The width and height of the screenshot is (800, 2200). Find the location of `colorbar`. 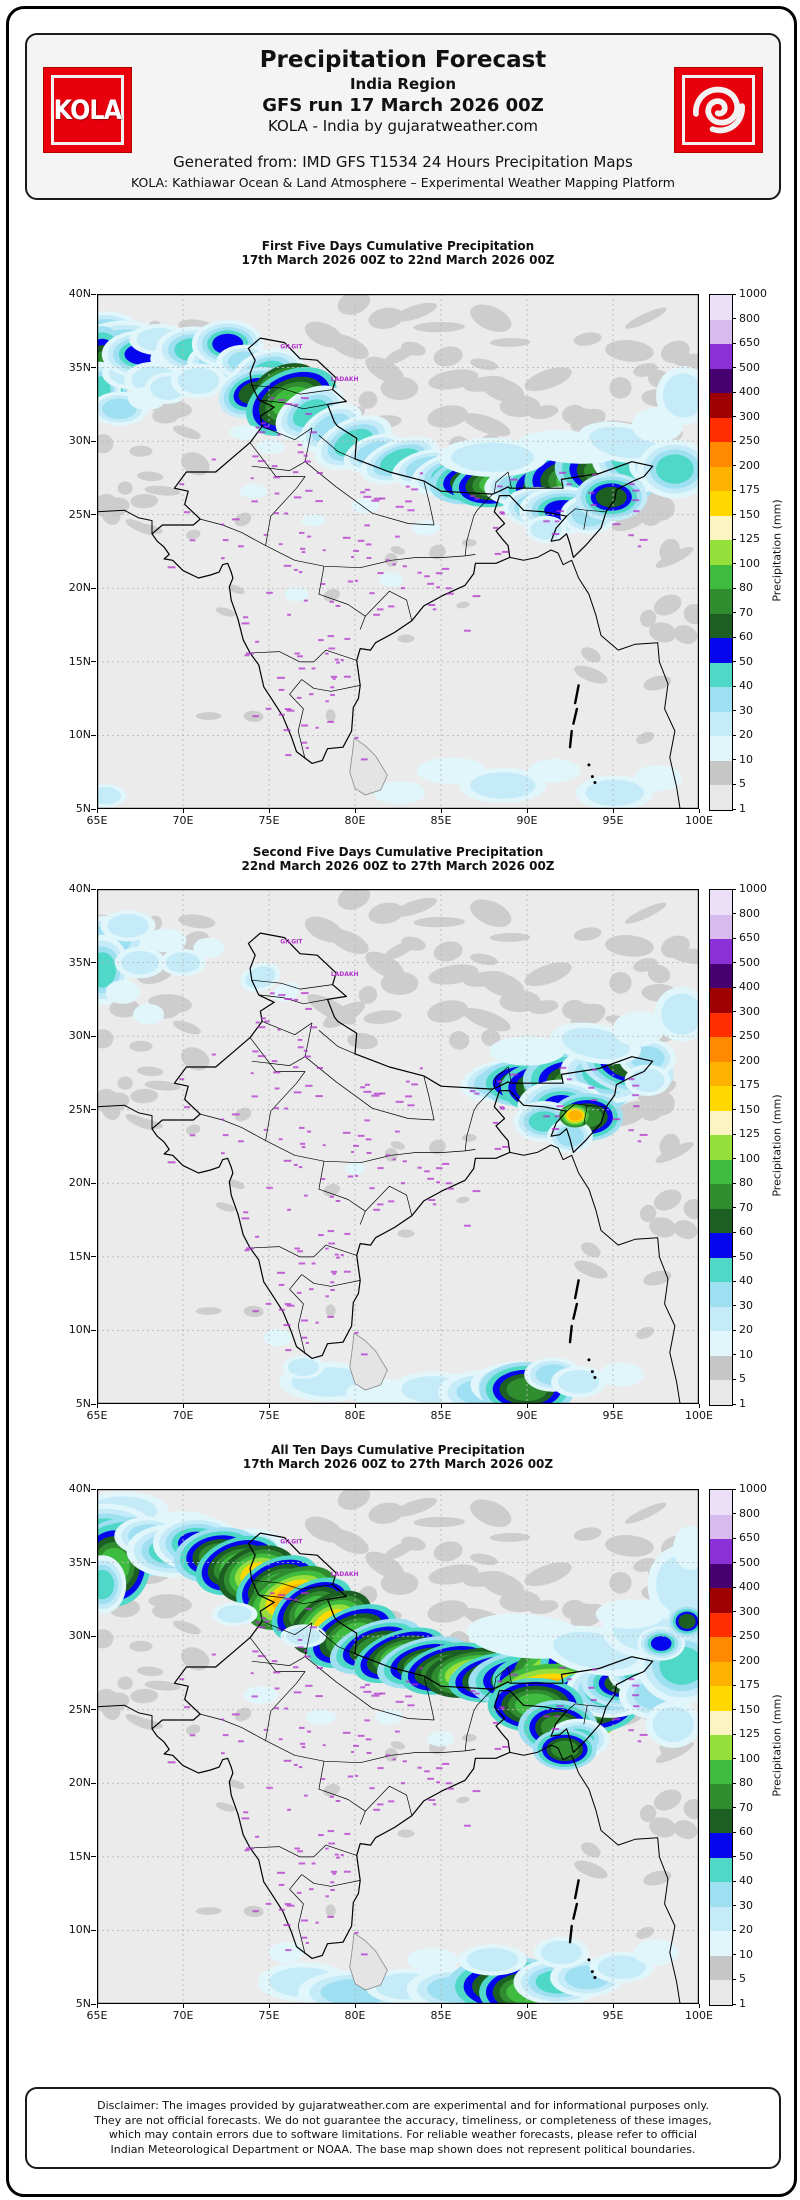

colorbar is located at coordinates (721, 1147).